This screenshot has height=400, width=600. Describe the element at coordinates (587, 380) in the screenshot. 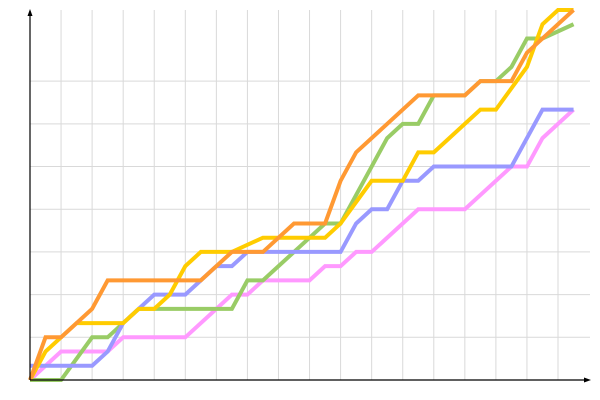

I see `x-axis-arrow-icon` at that location.